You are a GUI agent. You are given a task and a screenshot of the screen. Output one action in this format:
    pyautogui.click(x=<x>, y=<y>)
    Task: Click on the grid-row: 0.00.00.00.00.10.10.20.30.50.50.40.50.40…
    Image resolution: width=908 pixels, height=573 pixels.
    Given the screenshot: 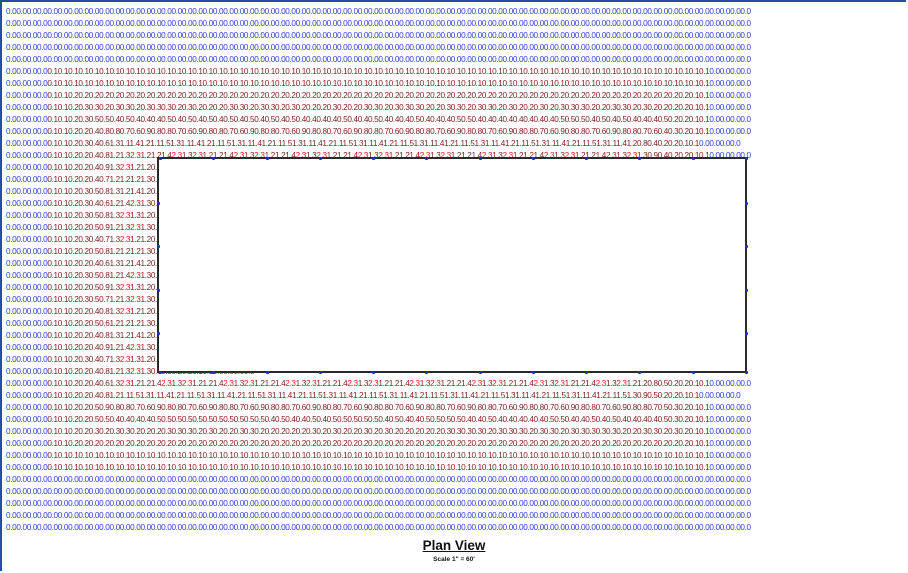 What is the action you would take?
    pyautogui.click(x=378, y=119)
    